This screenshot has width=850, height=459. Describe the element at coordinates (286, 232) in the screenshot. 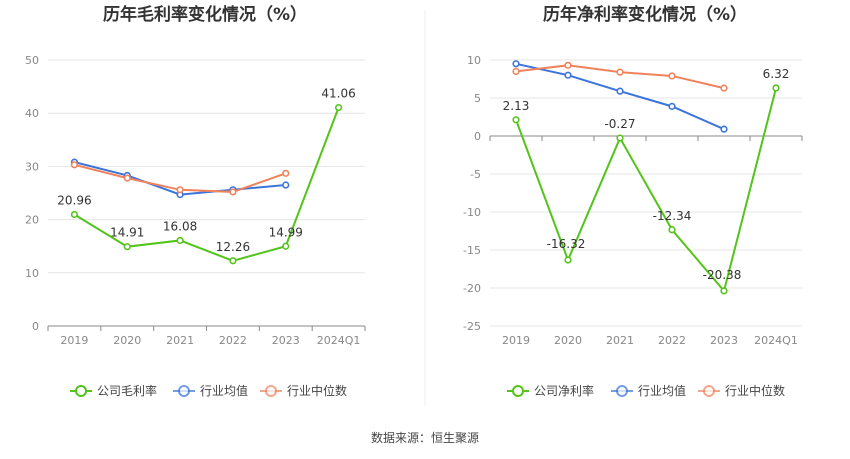

I see `data-label: 14.99` at that location.